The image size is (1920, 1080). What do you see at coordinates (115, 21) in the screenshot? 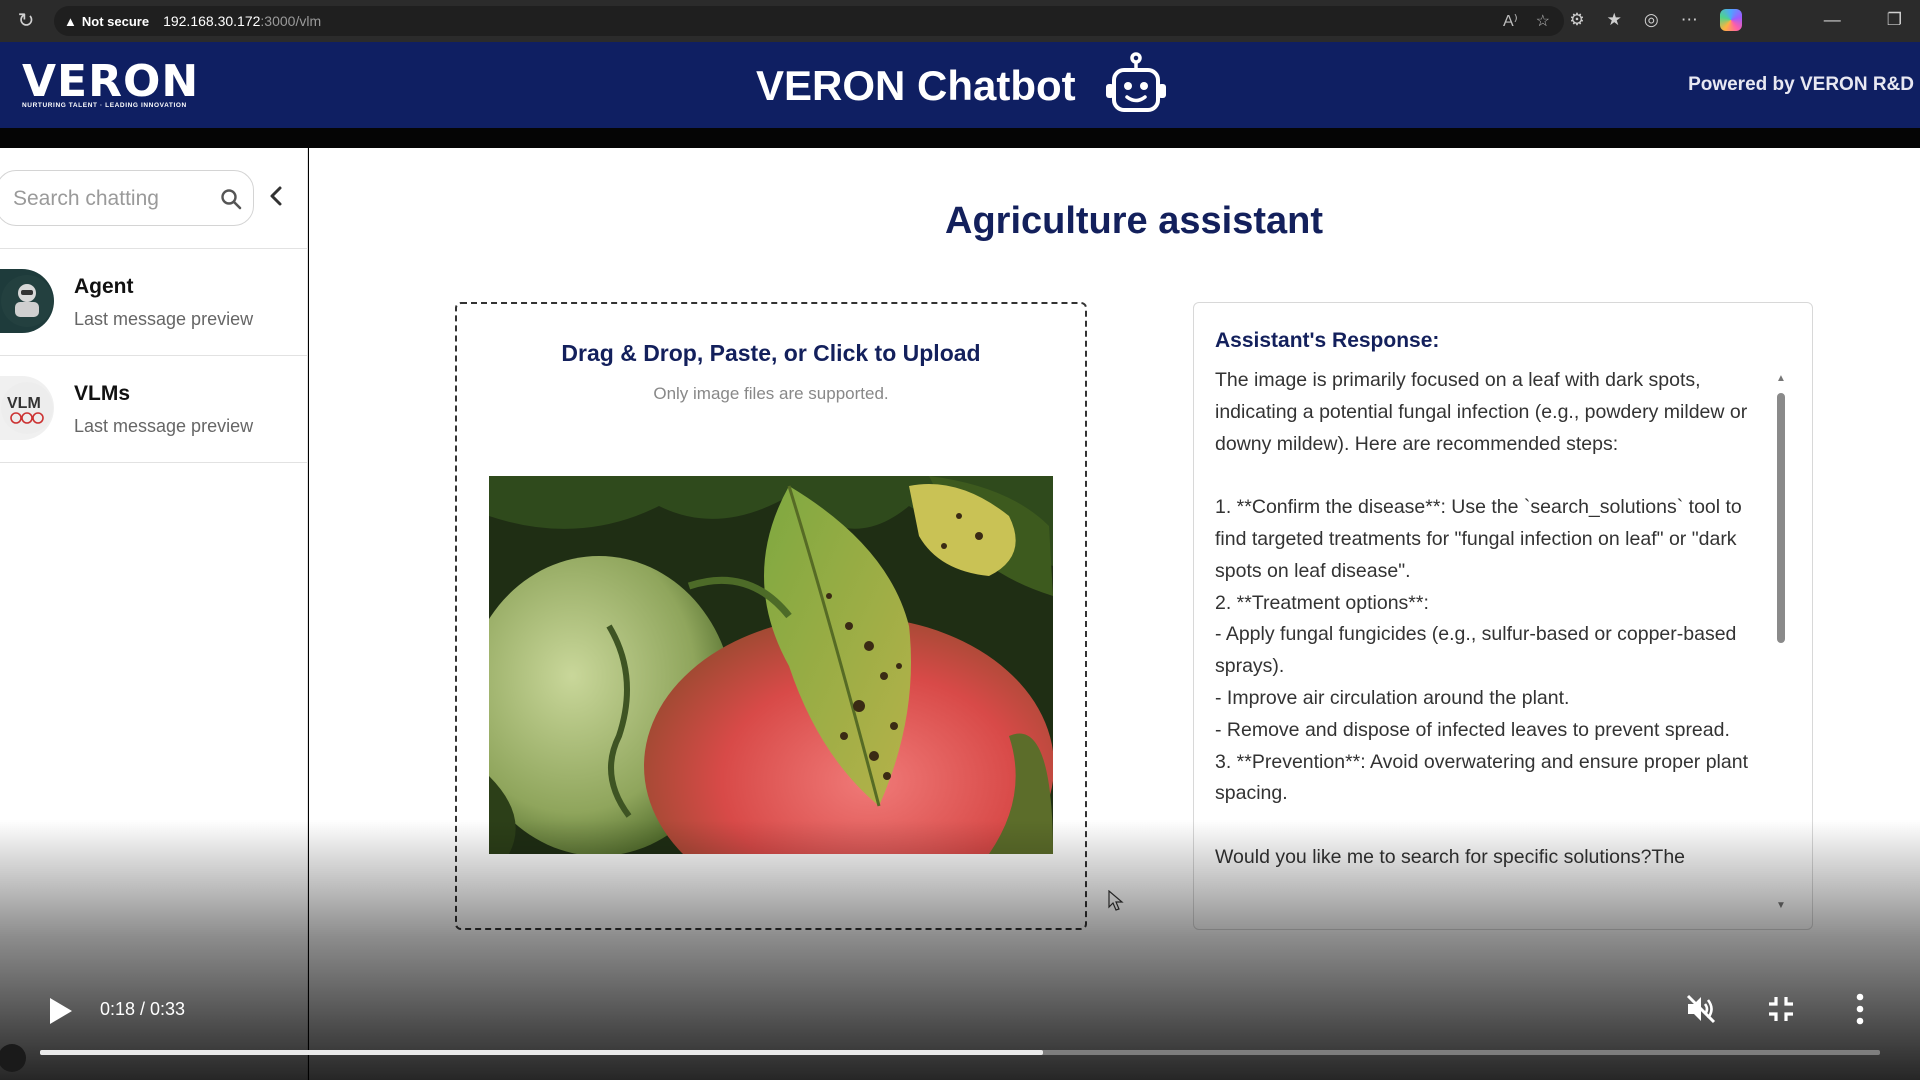
I see `security-label: Not secure` at bounding box center [115, 21].